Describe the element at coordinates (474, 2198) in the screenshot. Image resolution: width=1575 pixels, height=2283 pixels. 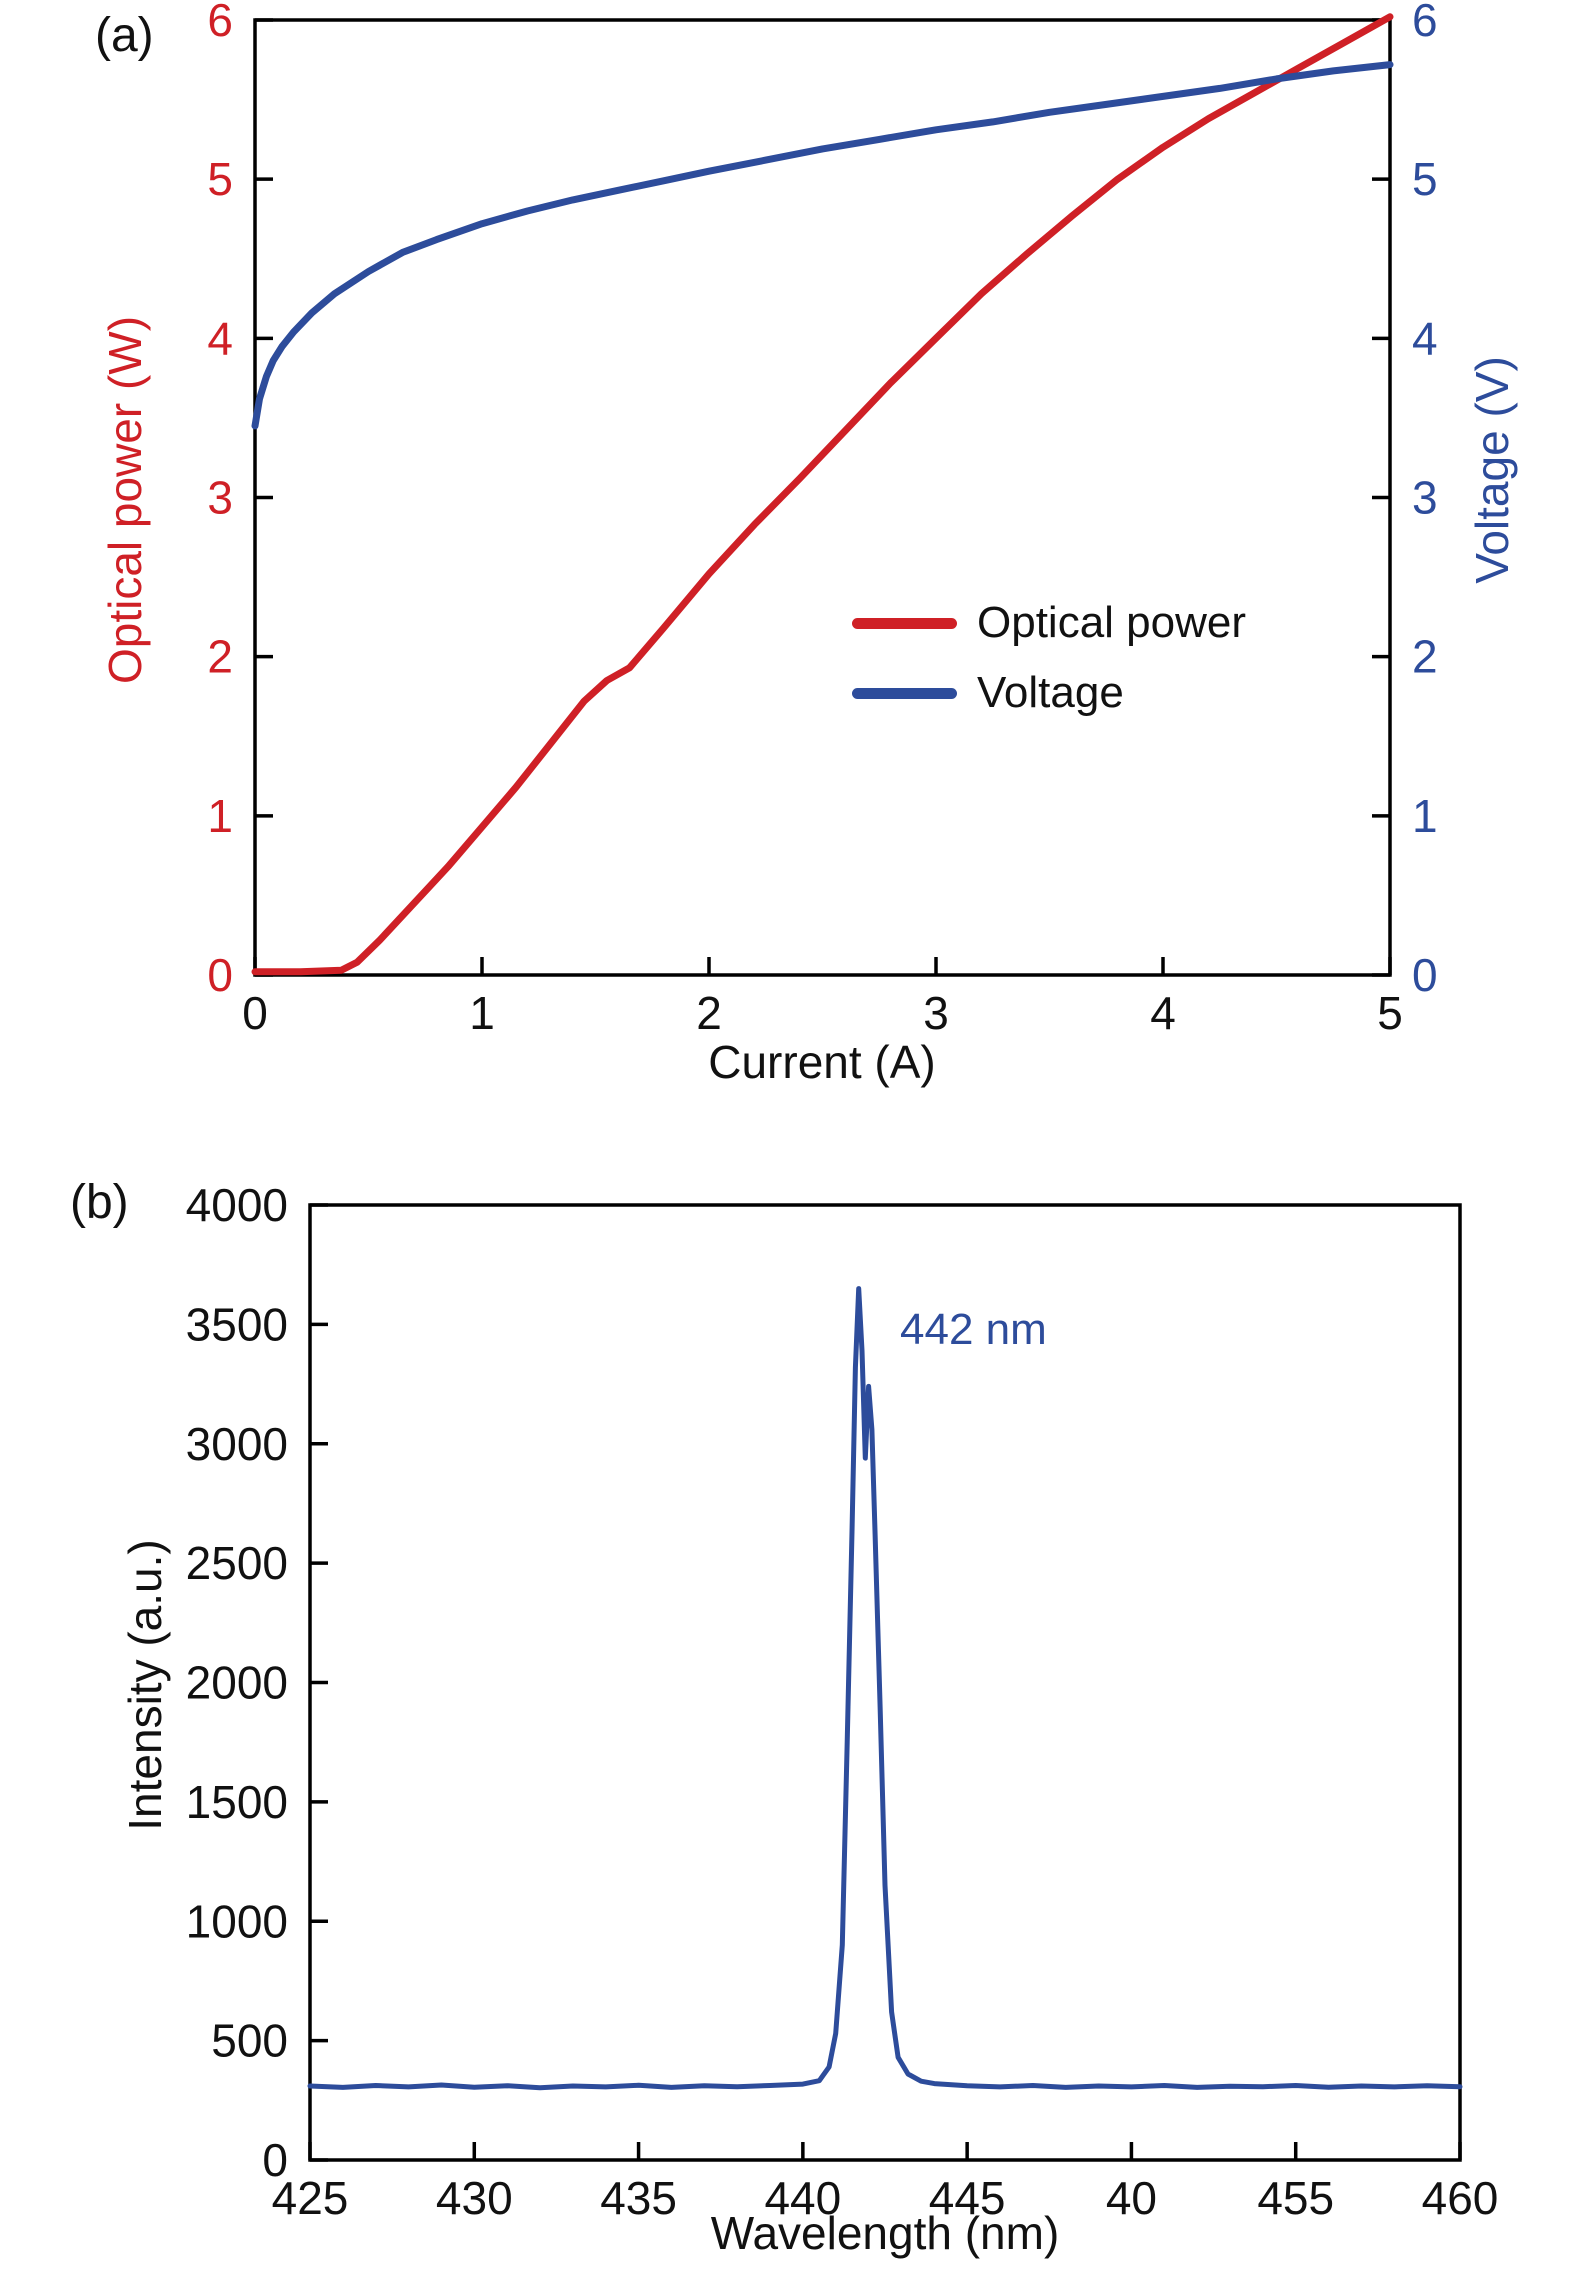
I see `x-tick-label: 430` at that location.